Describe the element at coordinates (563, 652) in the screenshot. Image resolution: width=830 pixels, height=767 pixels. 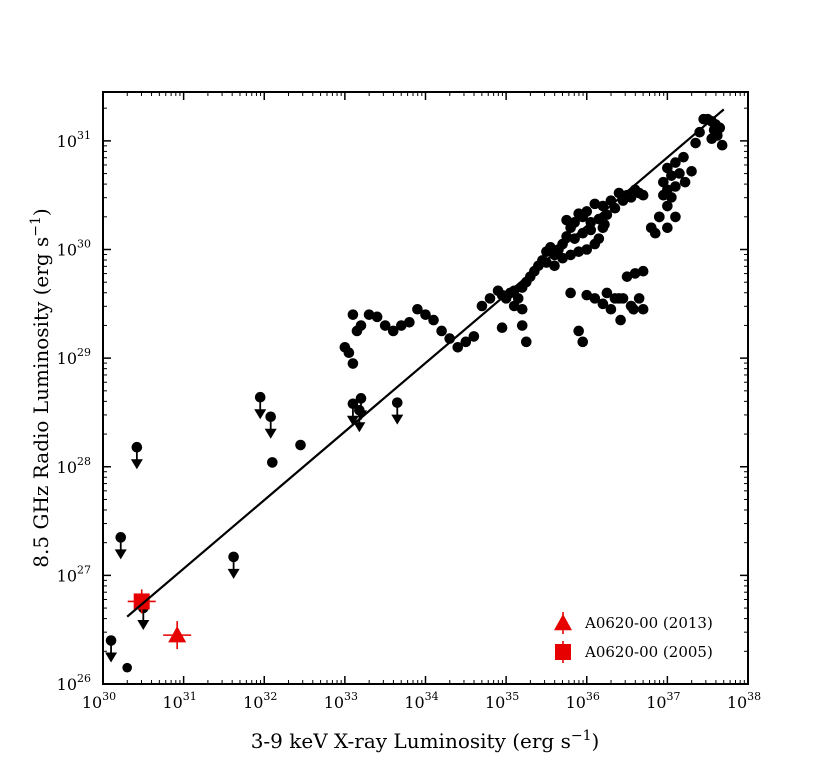
I see `legend-square-marker` at that location.